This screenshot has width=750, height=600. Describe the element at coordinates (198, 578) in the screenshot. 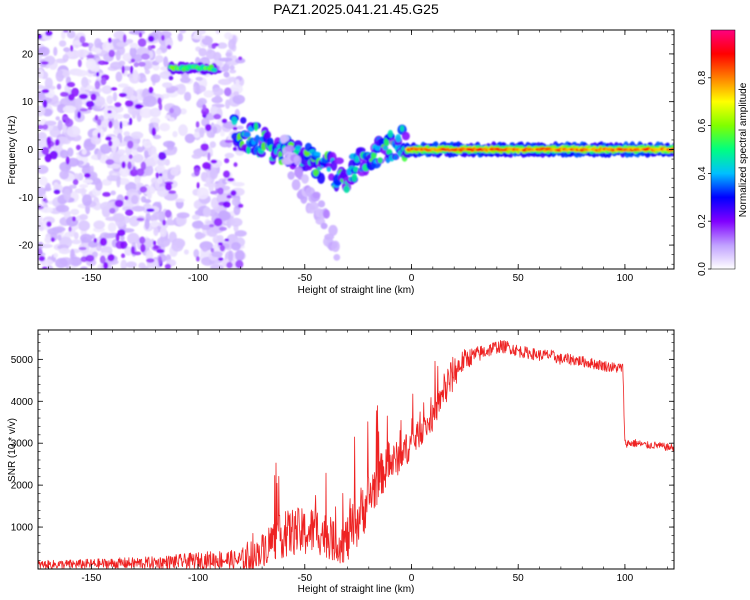

I see `x-tick-label: -100` at that location.